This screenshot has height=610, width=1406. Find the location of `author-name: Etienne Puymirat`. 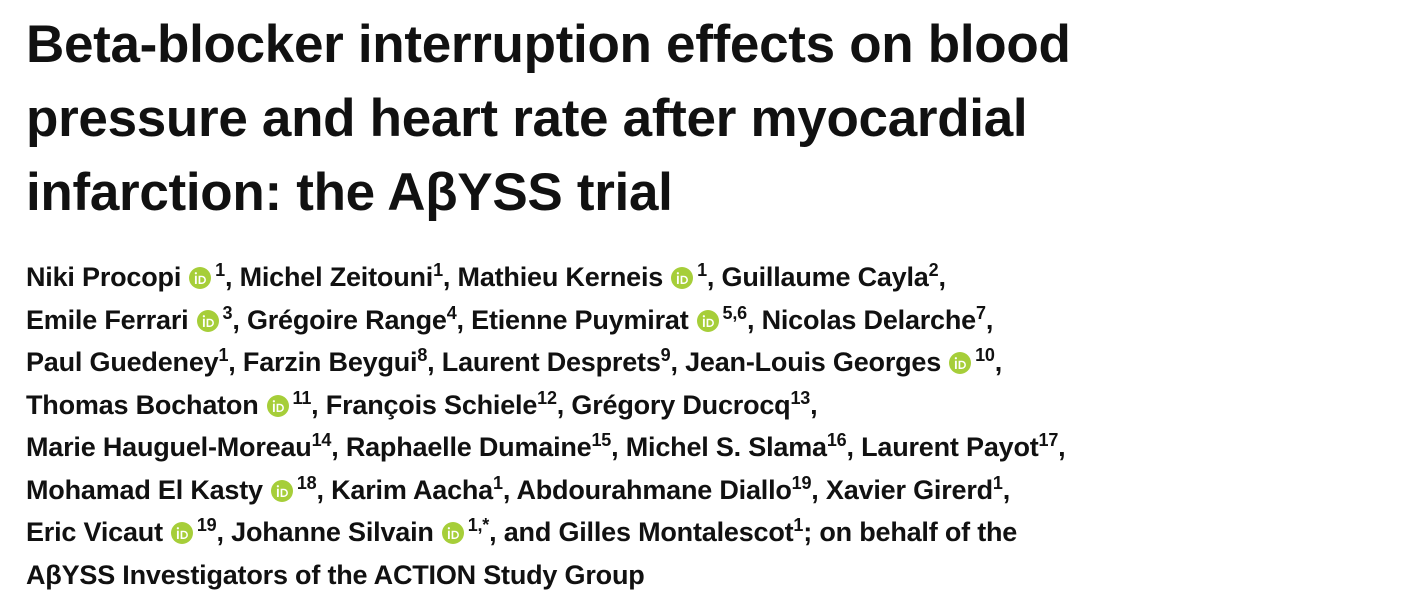

author-name: Etienne Puymirat is located at coordinates (580, 319).